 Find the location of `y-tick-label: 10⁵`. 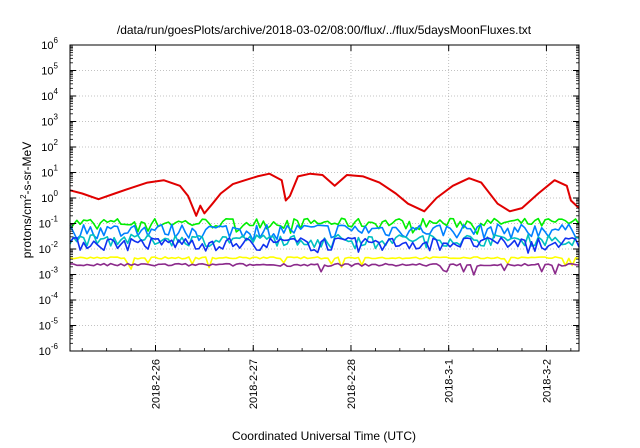

y-tick-label: 10⁵ is located at coordinates (49, 70).